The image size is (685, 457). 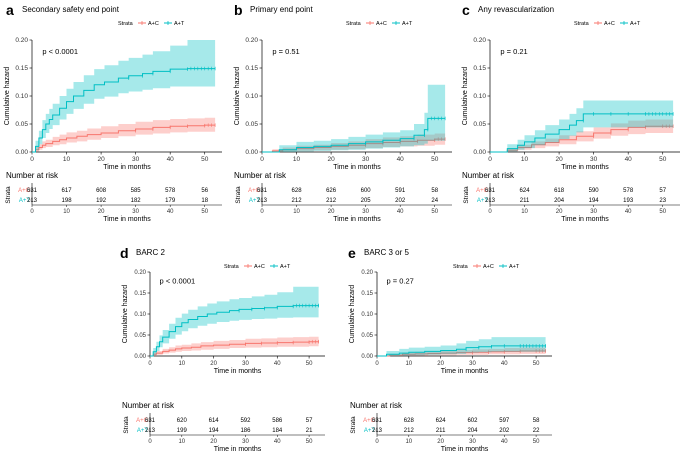 I want to click on risk-value-at: 186, so click(x=245, y=431).